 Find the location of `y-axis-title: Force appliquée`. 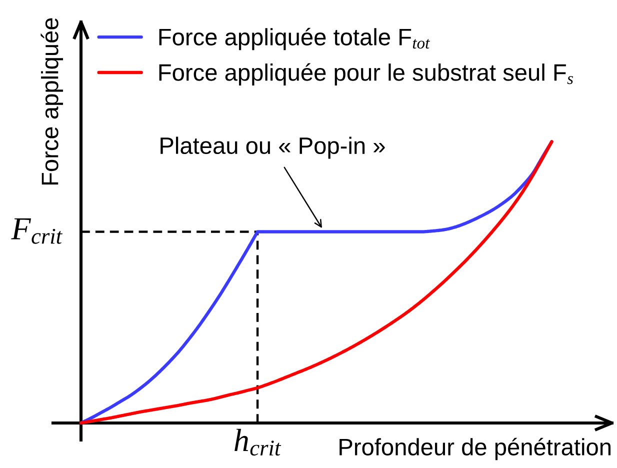

y-axis-title: Force appliquée is located at coordinates (52, 101).